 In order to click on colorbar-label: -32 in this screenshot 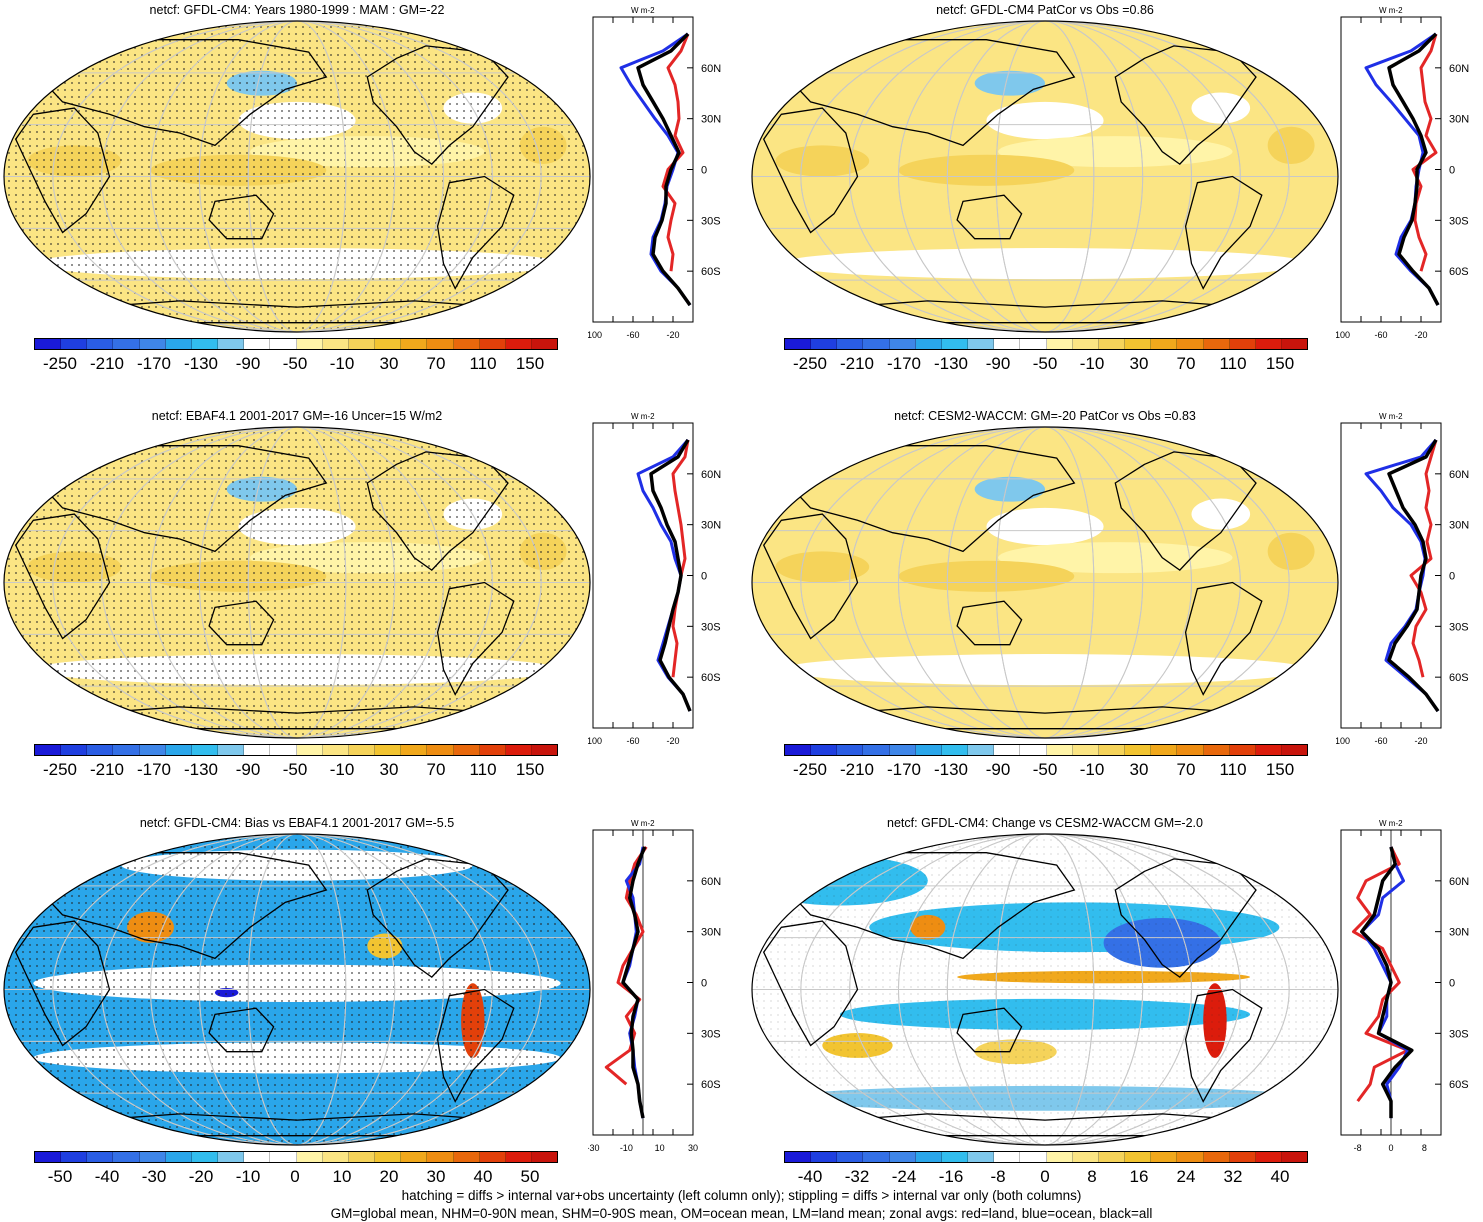, I will do `click(857, 1176)`.